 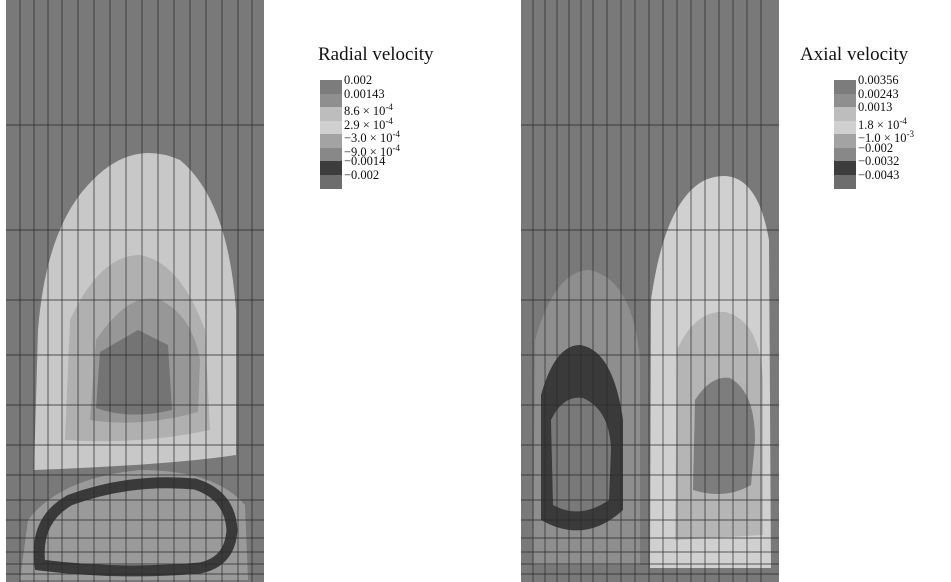 What do you see at coordinates (362, 174) in the screenshot?
I see `radial-legend-label: −0.002` at bounding box center [362, 174].